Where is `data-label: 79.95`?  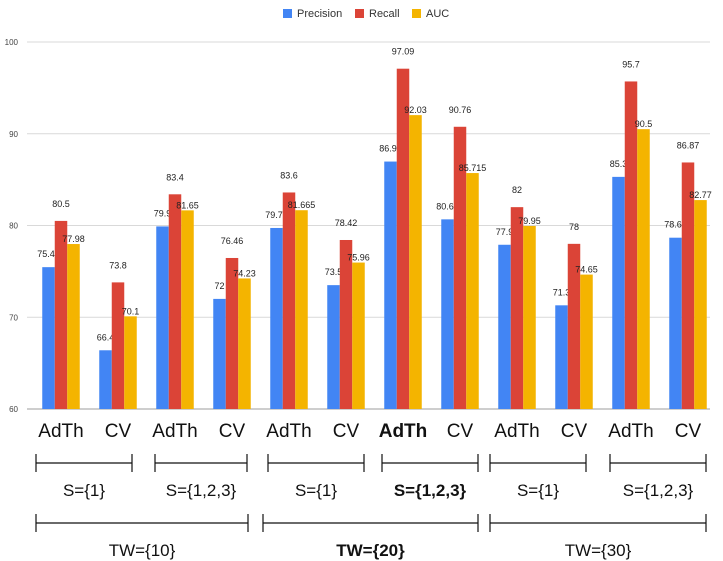 data-label: 79.95 is located at coordinates (529, 221).